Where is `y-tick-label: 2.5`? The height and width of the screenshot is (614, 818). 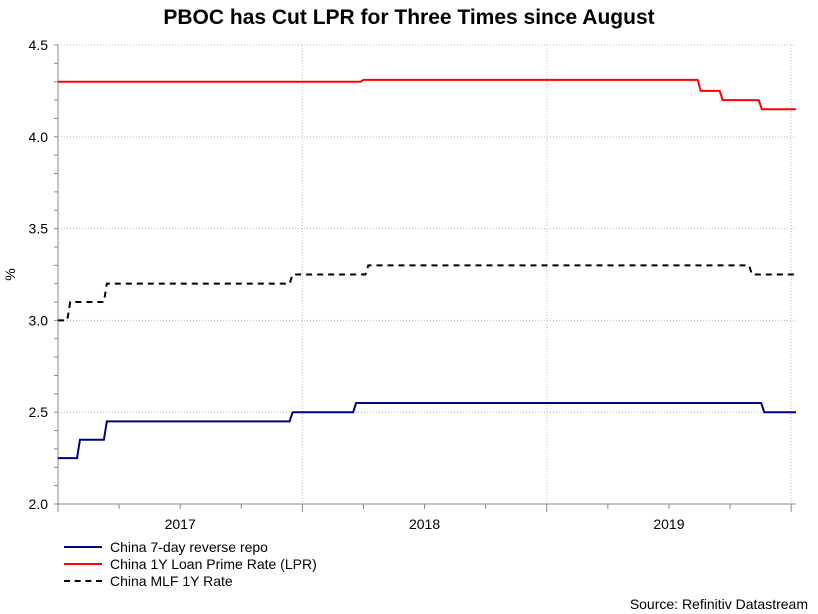 y-tick-label: 2.5 is located at coordinates (39, 412).